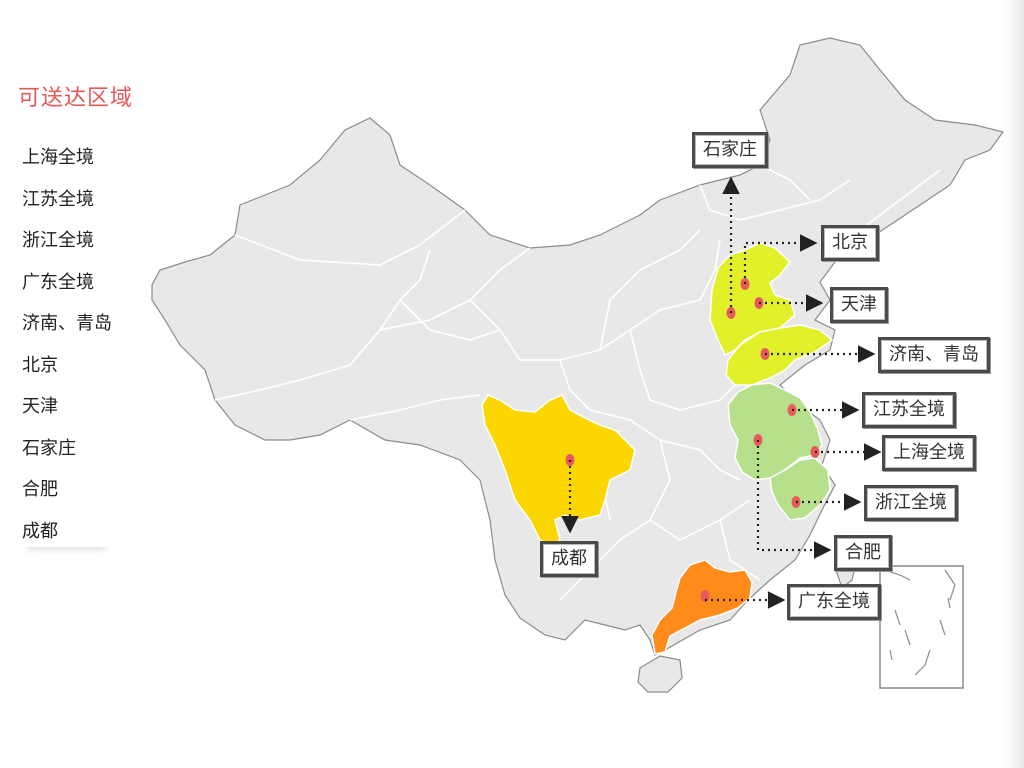 This screenshot has height=768, width=1024. What do you see at coordinates (67, 533) in the screenshot?
I see `list-item-chengdu: 成都` at bounding box center [67, 533].